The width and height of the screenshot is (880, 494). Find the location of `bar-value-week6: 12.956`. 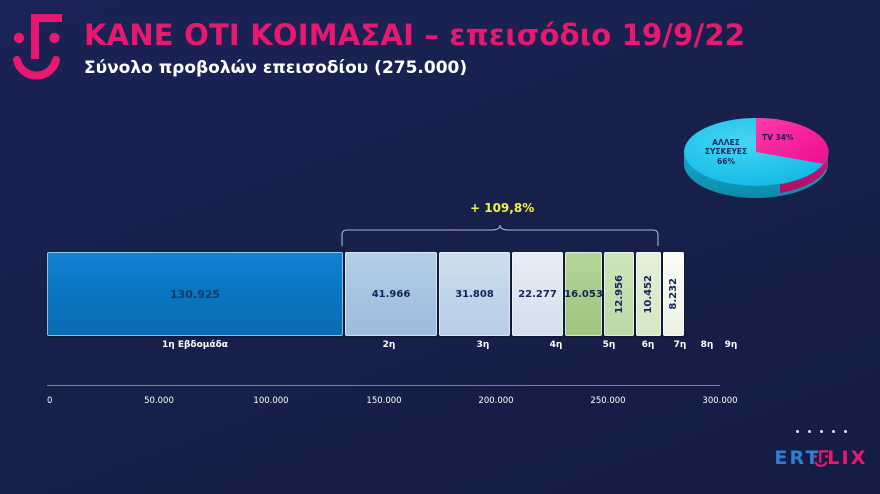

bar-value-week6: 12.956 is located at coordinates (619, 294).